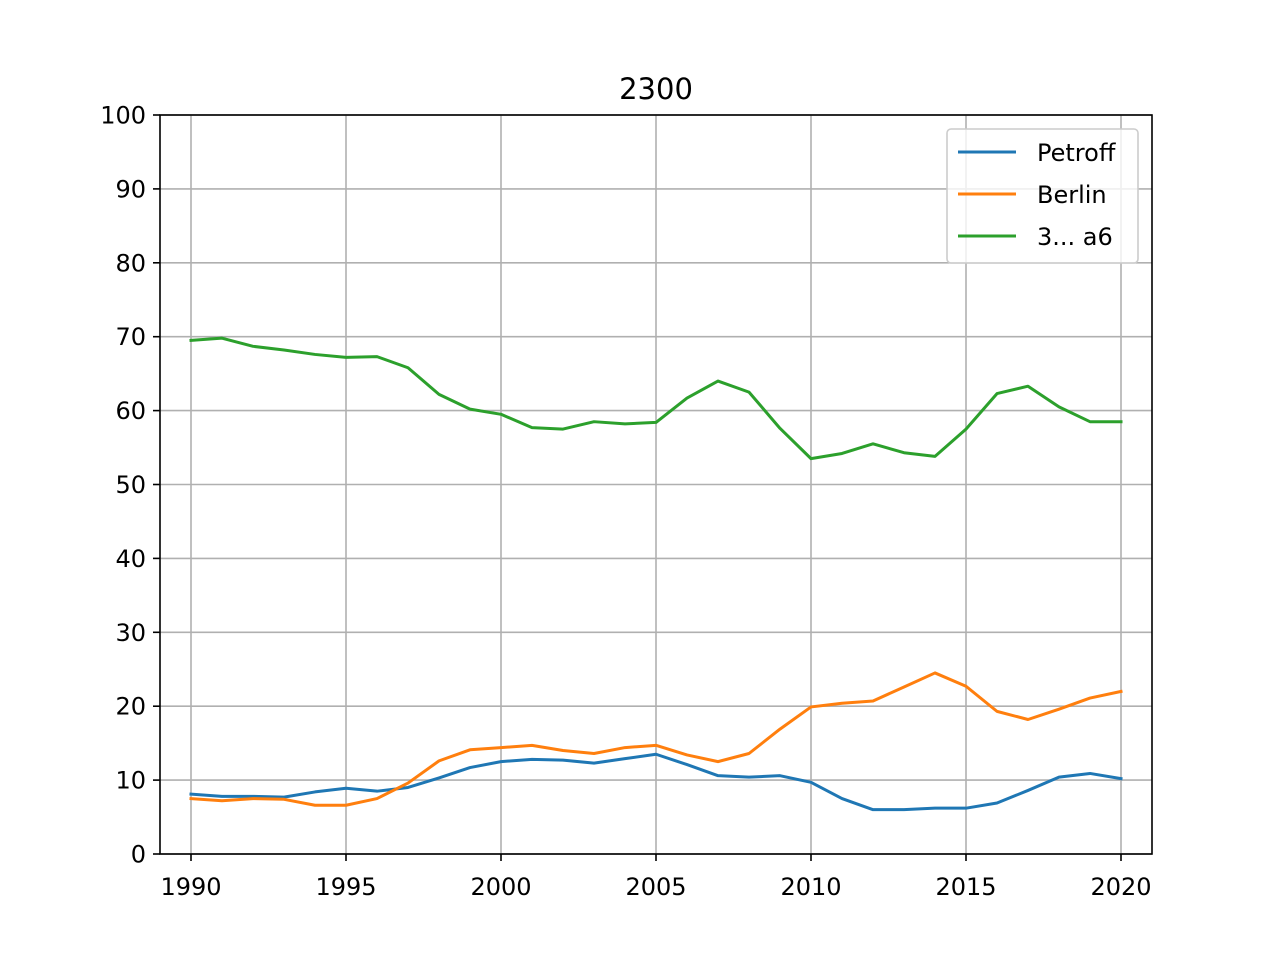 Image resolution: width=1280 pixels, height=960 pixels. Describe the element at coordinates (1075, 237) in the screenshot. I see `legend-label: 3... a6` at that location.